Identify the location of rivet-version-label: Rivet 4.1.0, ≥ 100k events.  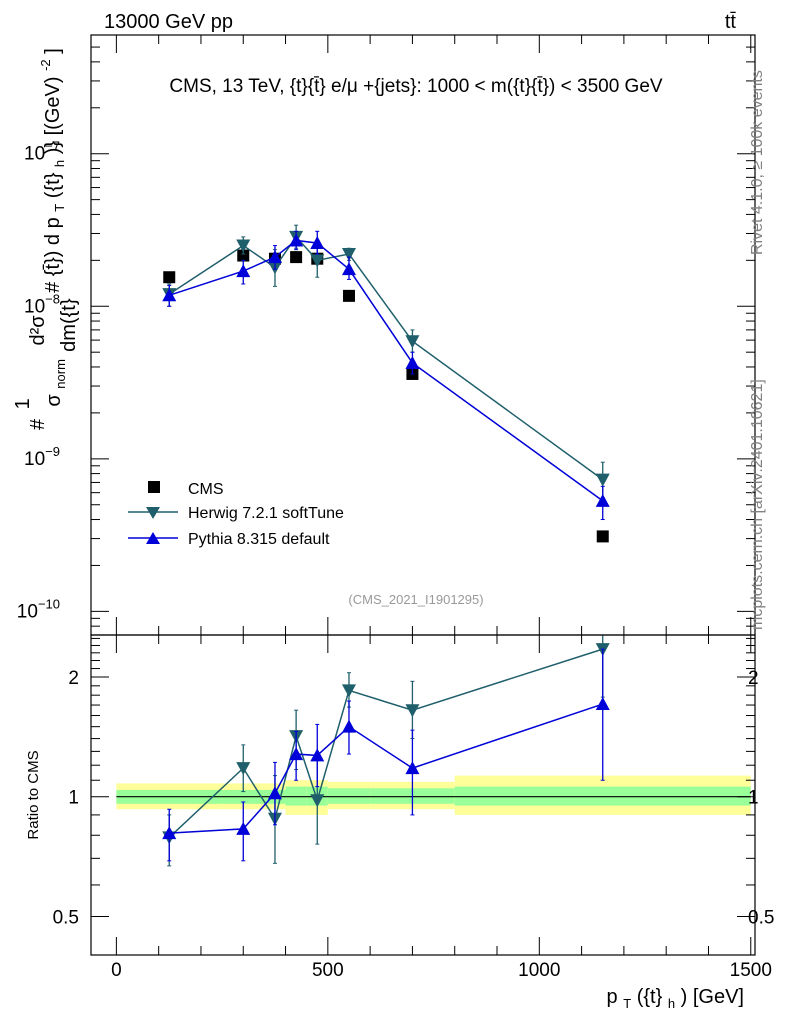
(757, 162).